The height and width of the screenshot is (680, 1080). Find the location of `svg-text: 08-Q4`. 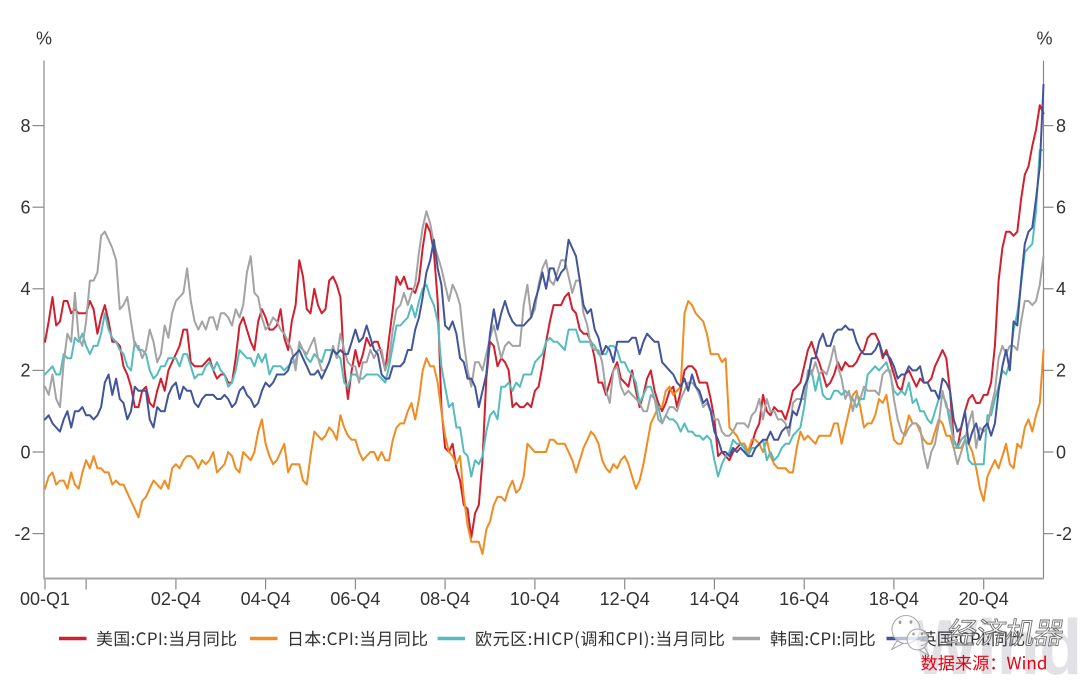

svg-text: 08-Q4 is located at coordinates (445, 599).